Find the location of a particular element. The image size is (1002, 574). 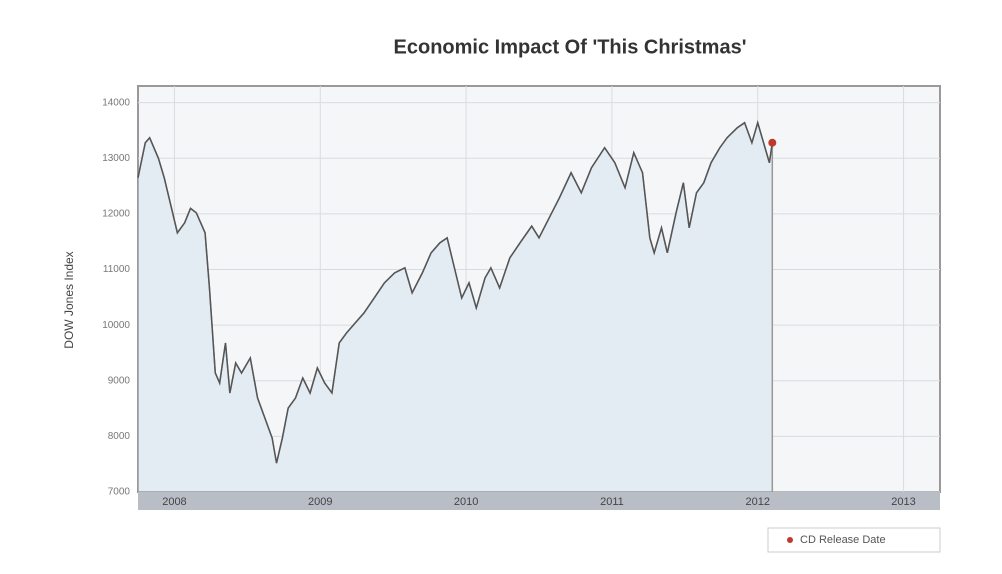

y-tick-label: 12000 is located at coordinates (116, 214).